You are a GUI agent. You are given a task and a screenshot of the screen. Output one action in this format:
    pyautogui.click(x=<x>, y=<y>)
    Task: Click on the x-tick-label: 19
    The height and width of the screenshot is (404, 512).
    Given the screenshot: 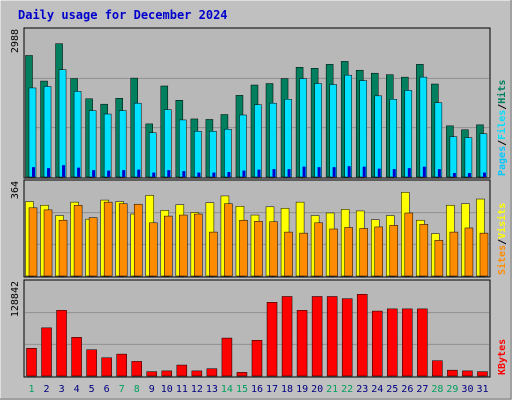 What is the action you would take?
    pyautogui.click(x=302, y=389)
    